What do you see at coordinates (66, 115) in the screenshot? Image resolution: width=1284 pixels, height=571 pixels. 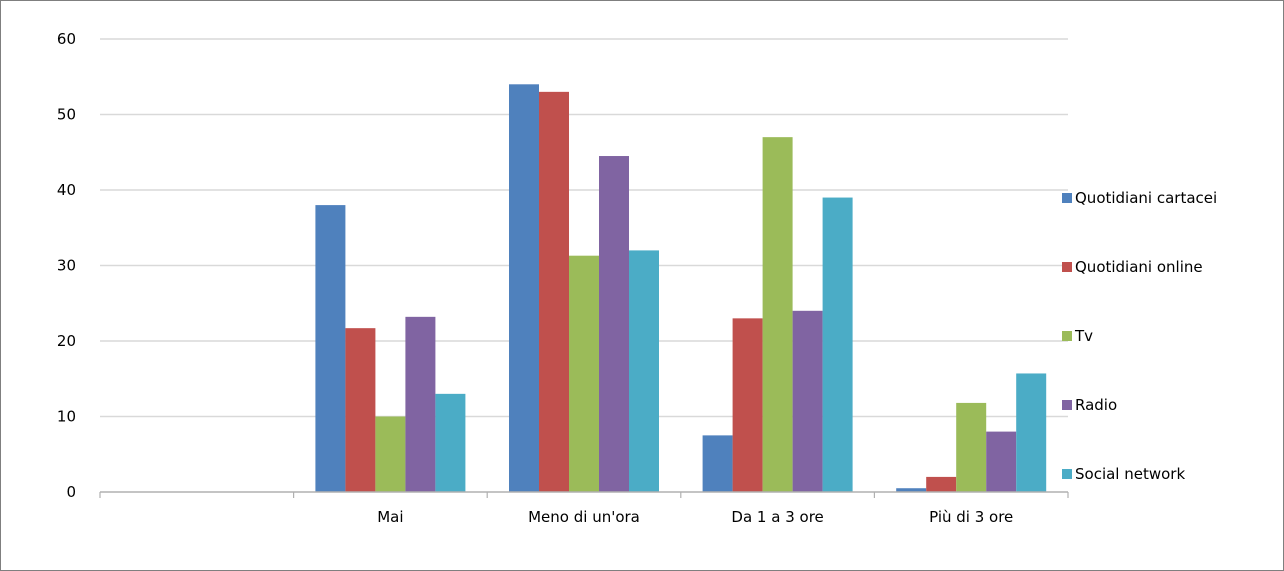 I see `y-tick-label: 50` at bounding box center [66, 115].